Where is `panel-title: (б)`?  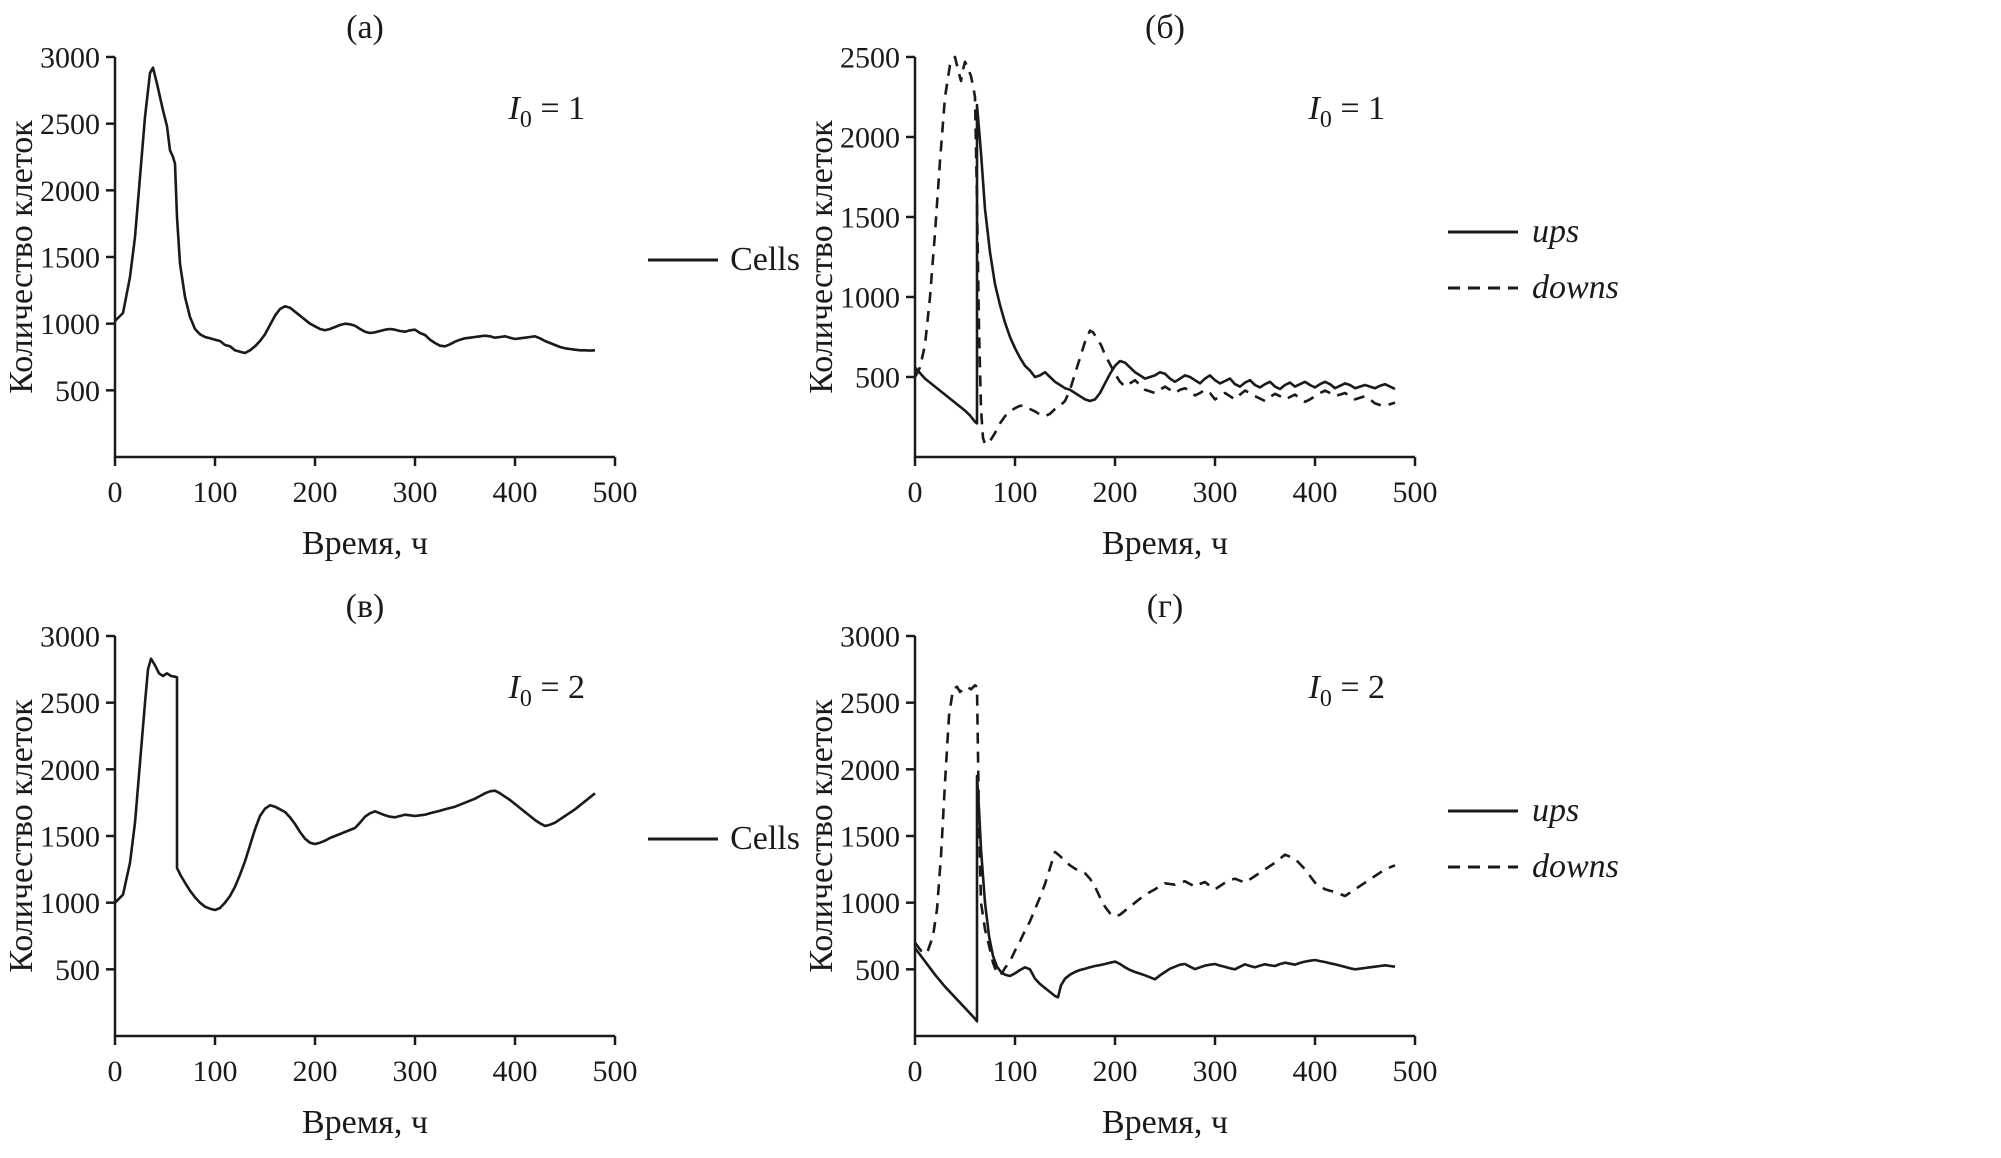 panel-title: (б) is located at coordinates (1165, 27).